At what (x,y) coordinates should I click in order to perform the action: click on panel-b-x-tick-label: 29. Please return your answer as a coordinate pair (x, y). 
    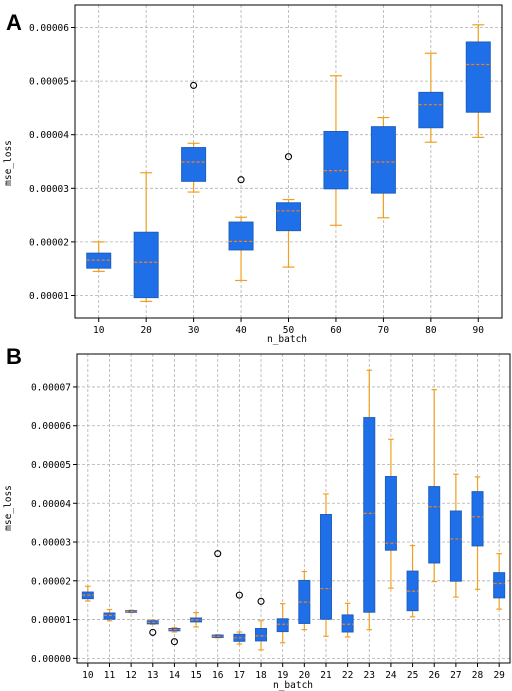
    Looking at the image, I should click on (499, 675).